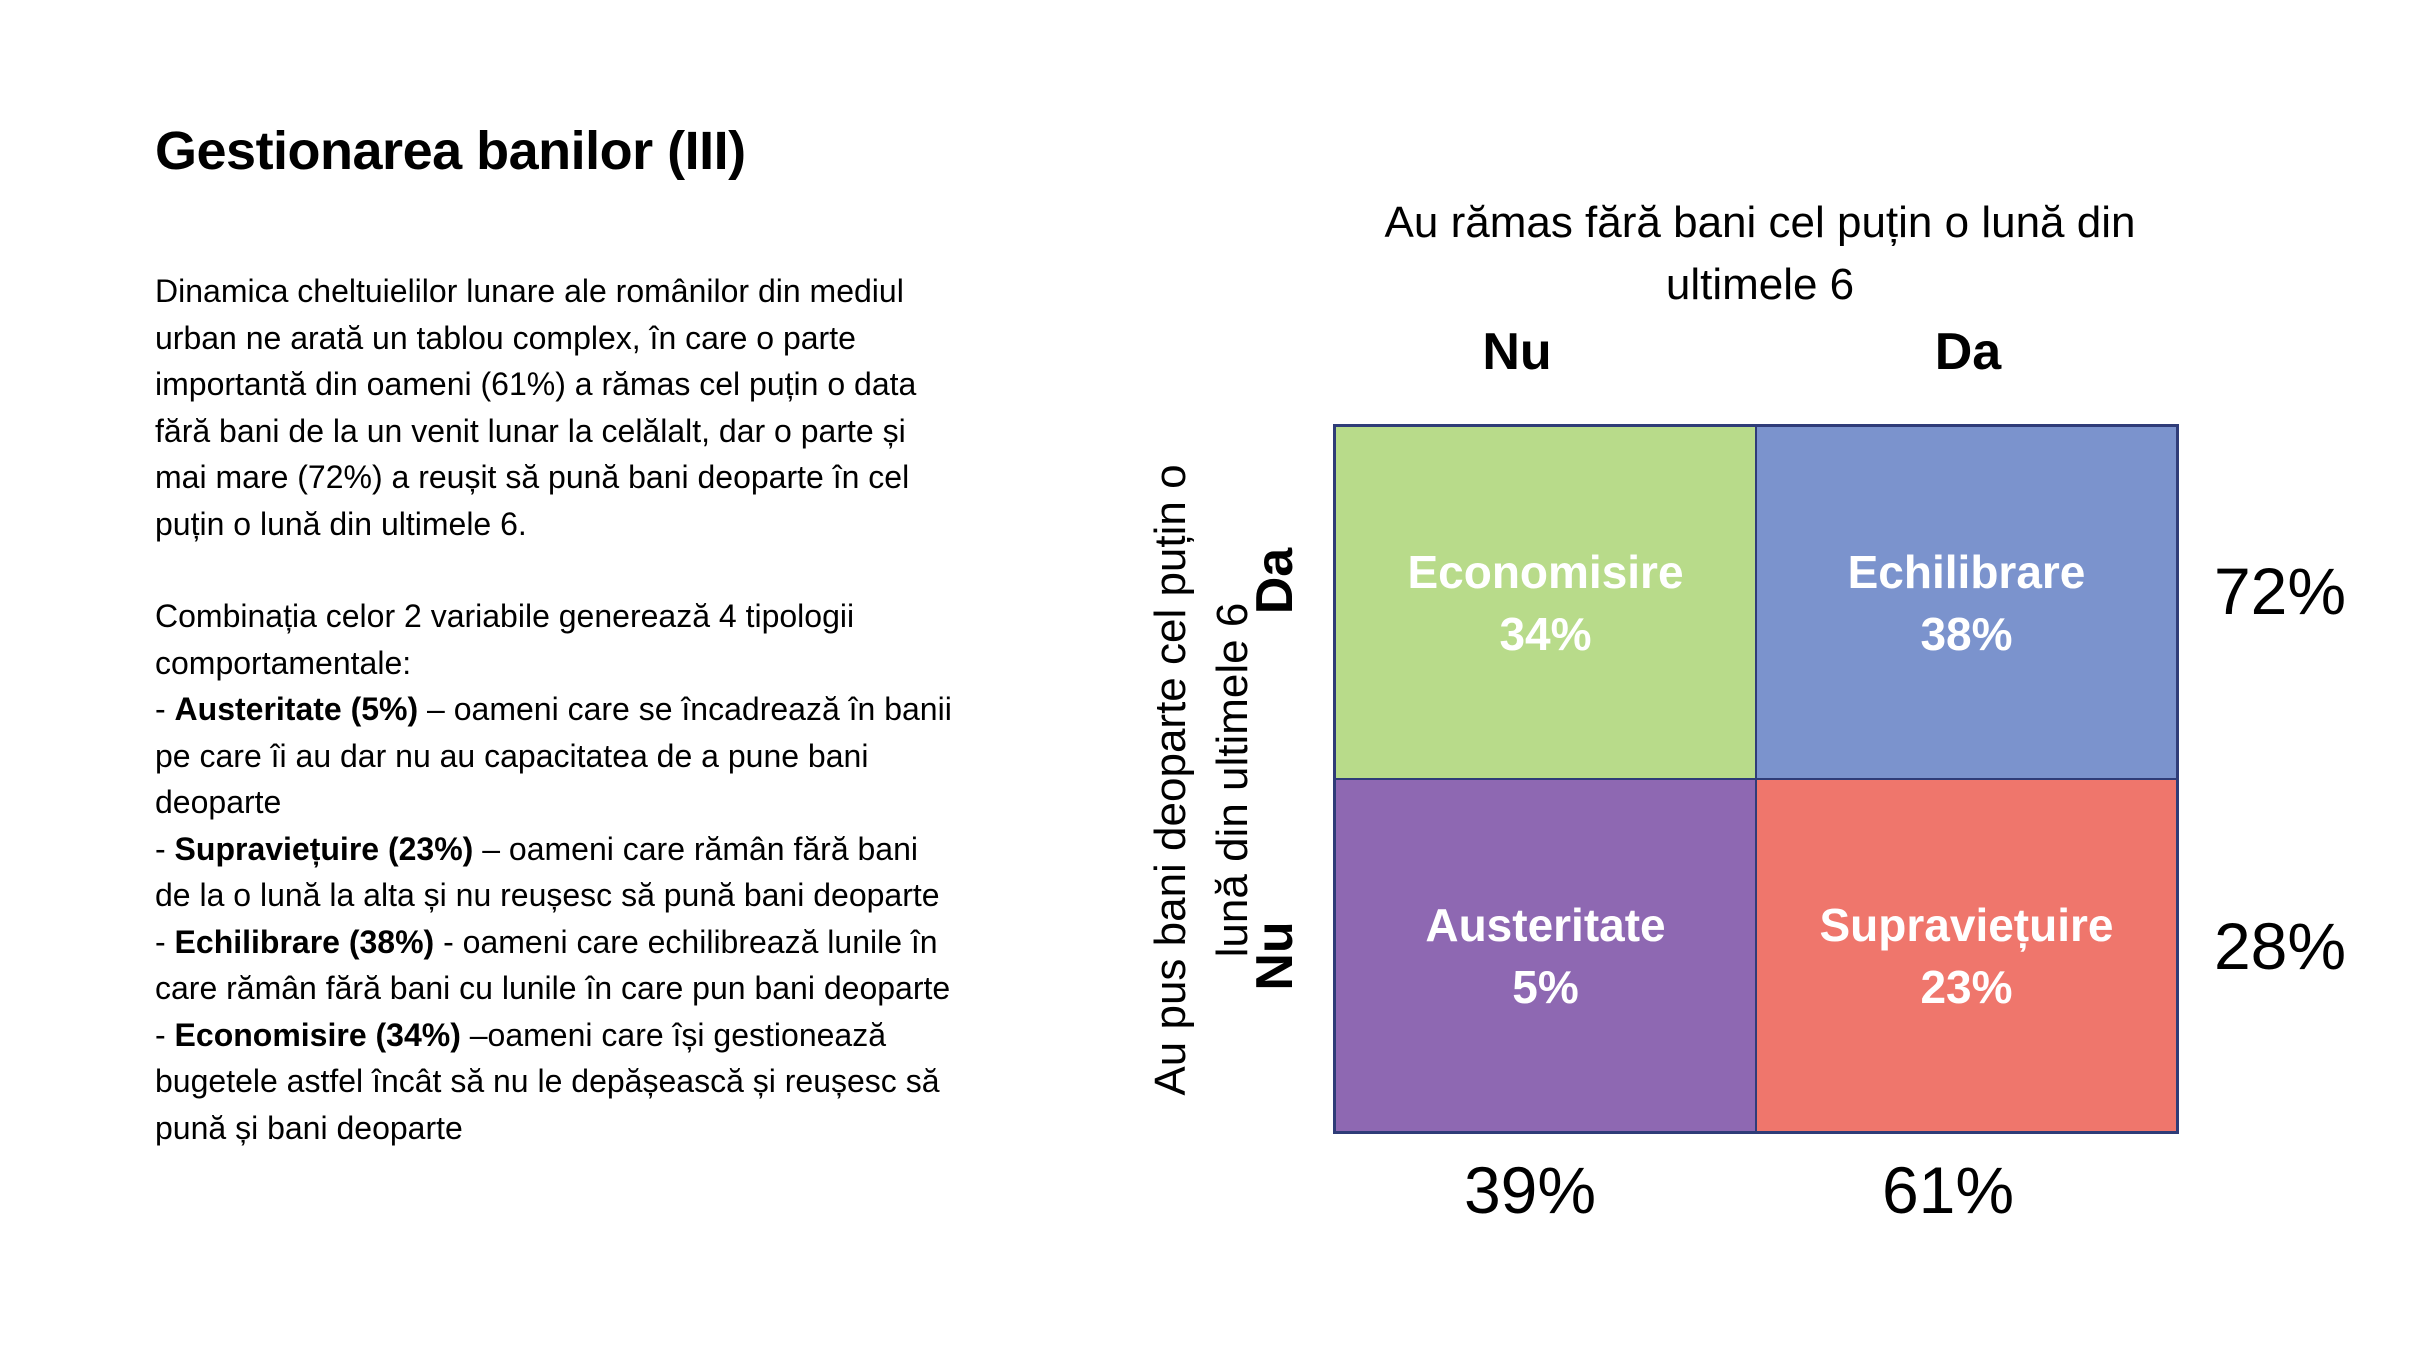 The width and height of the screenshot is (2432, 1356). What do you see at coordinates (1966, 602) in the screenshot?
I see `cell-echilibrare: Echilibrare 38%` at bounding box center [1966, 602].